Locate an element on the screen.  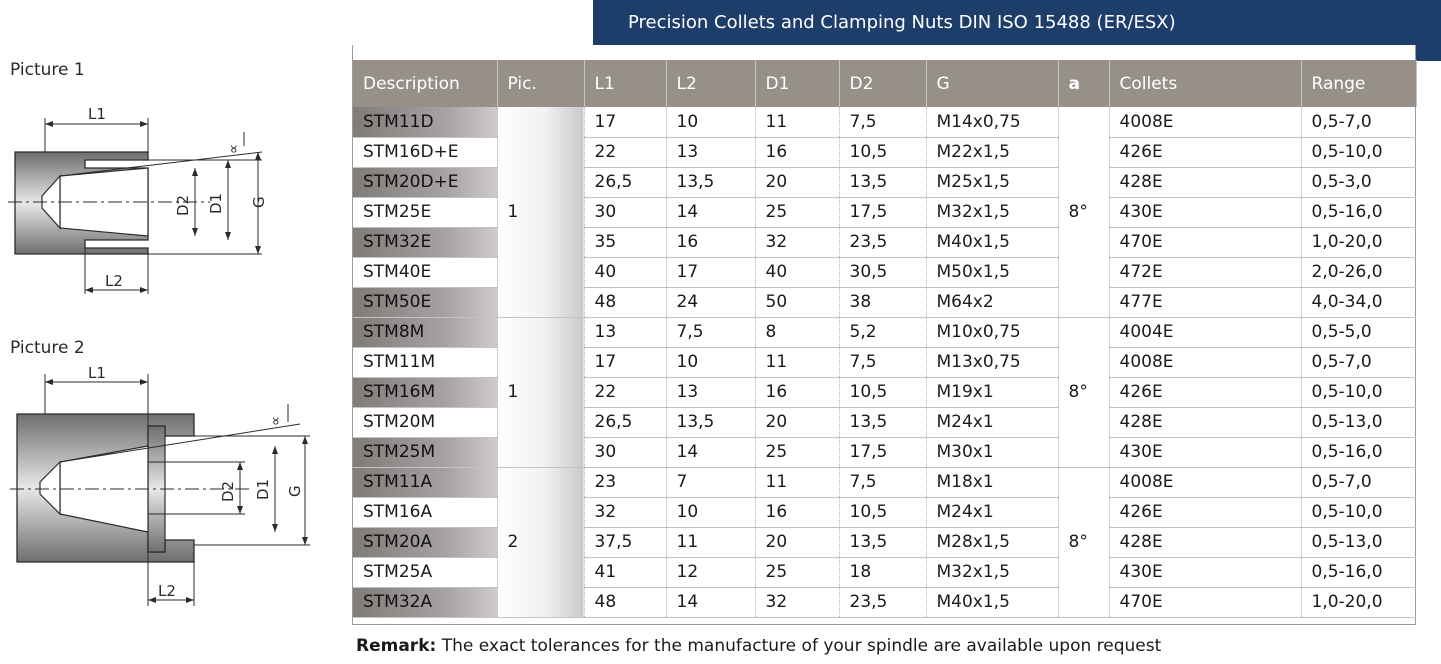
col-header-angle: a is located at coordinates (1084, 83).